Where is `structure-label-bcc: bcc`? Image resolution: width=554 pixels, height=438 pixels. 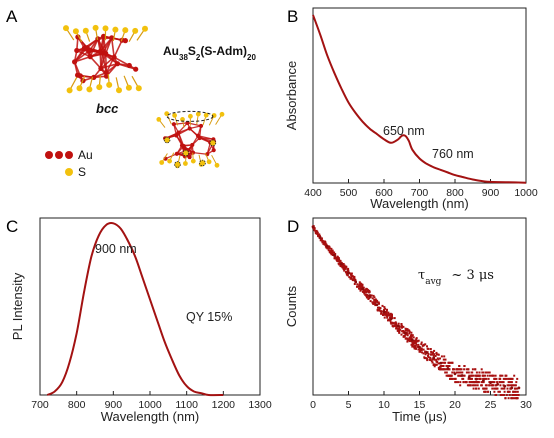
structure-label-bcc: bcc is located at coordinates (107, 108).